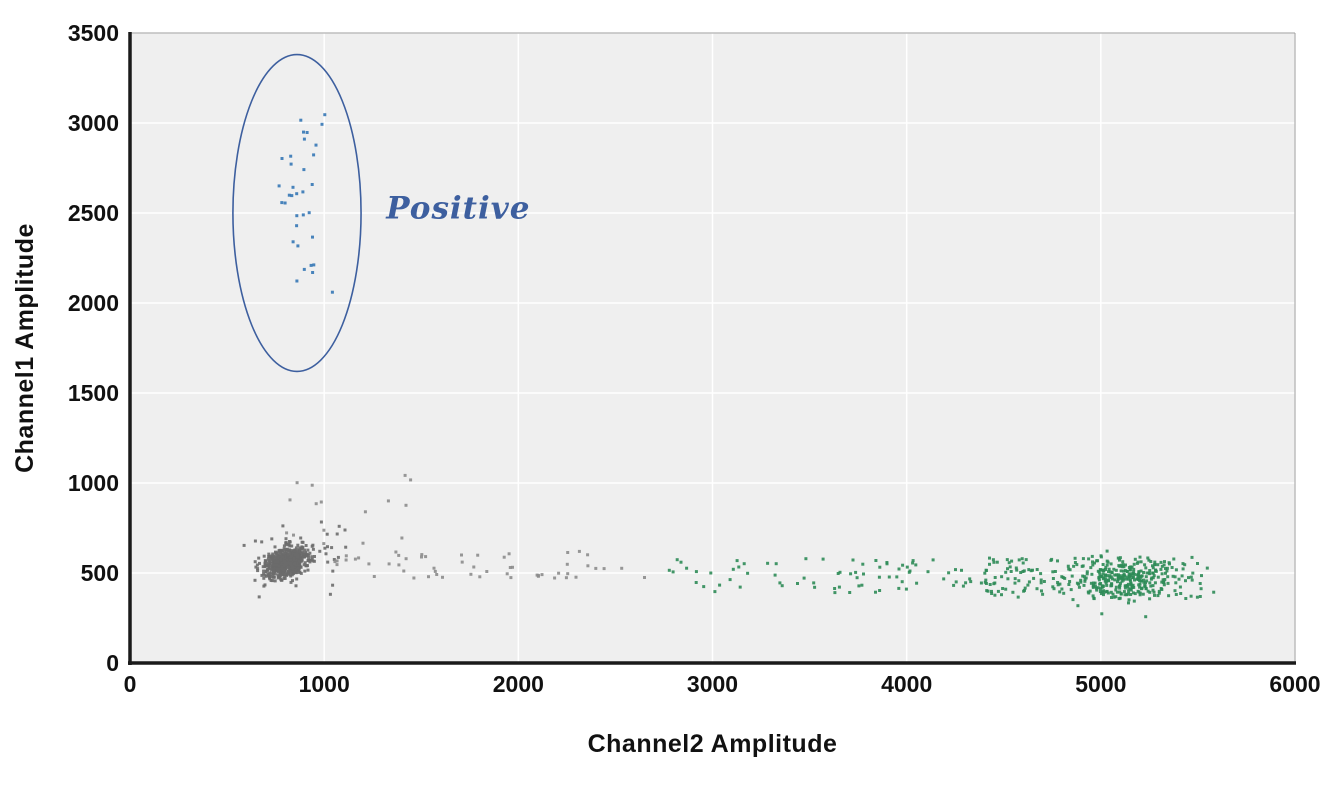 Image resolution: width=1334 pixels, height=796 pixels. Describe the element at coordinates (93, 123) in the screenshot. I see `y-tick-label: 3000` at that location.